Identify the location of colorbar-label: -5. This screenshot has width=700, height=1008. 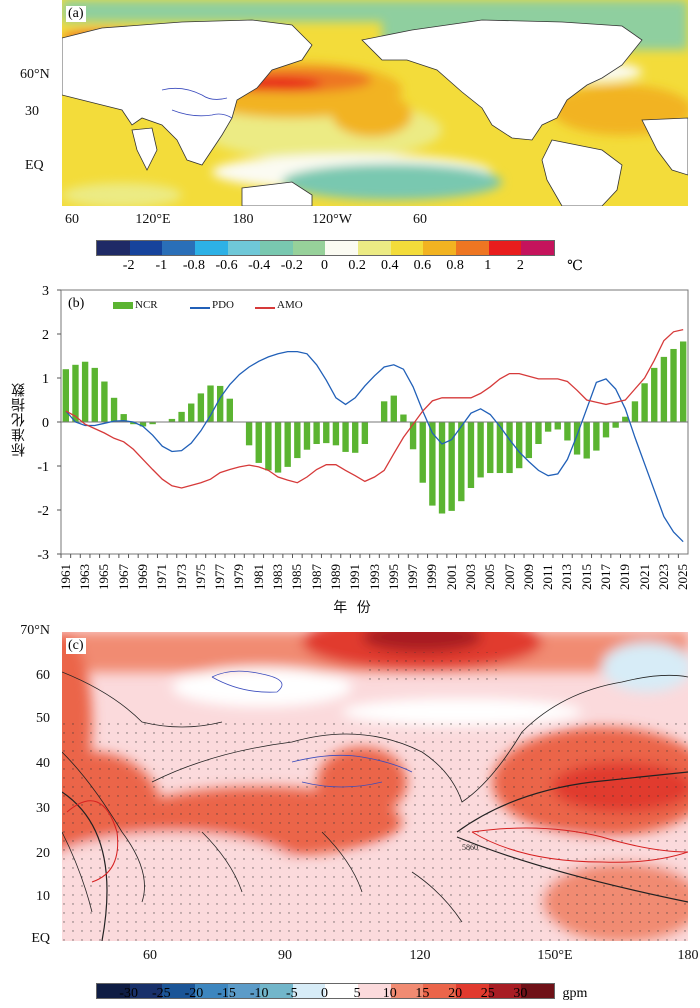
(292, 993).